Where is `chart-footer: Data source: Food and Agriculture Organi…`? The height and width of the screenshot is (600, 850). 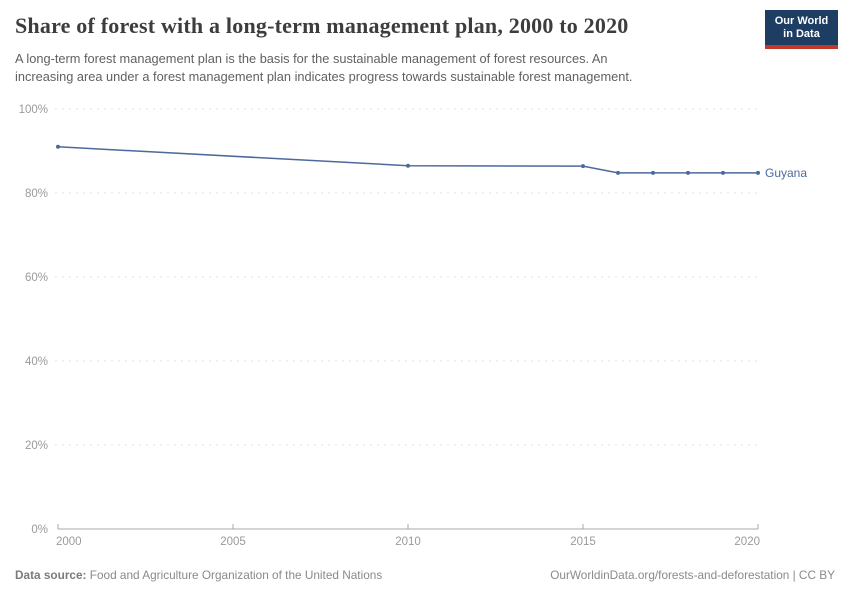
chart-footer: Data source: Food and Agriculture Organi… is located at coordinates (425, 575).